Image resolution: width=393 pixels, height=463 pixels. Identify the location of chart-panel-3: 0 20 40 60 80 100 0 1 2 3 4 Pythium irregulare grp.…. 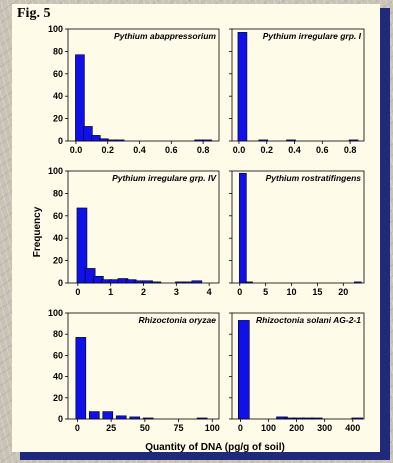
(134, 231).